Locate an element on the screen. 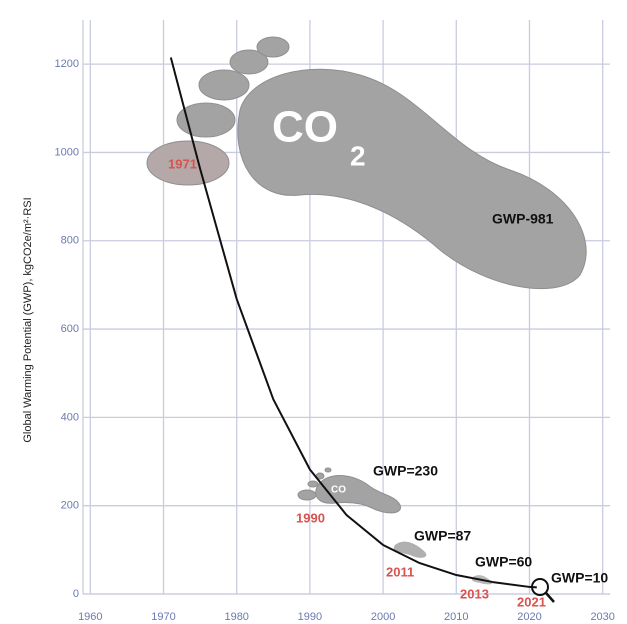 This screenshot has width=627, height=624. y-tick-label: 800 is located at coordinates (70, 241).